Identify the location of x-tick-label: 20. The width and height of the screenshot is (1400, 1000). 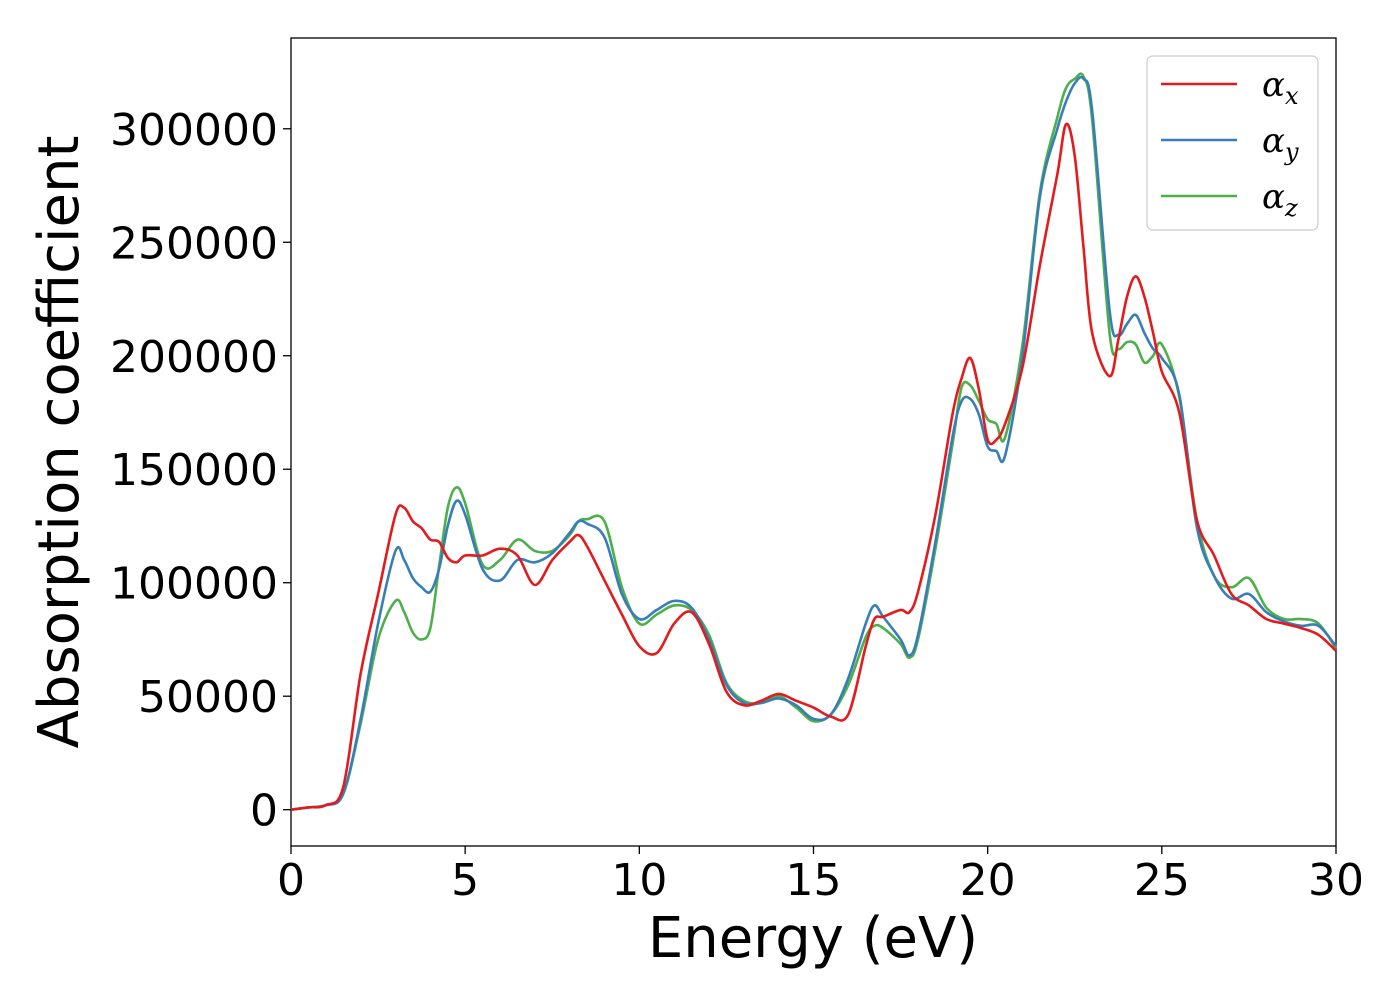
(988, 880).